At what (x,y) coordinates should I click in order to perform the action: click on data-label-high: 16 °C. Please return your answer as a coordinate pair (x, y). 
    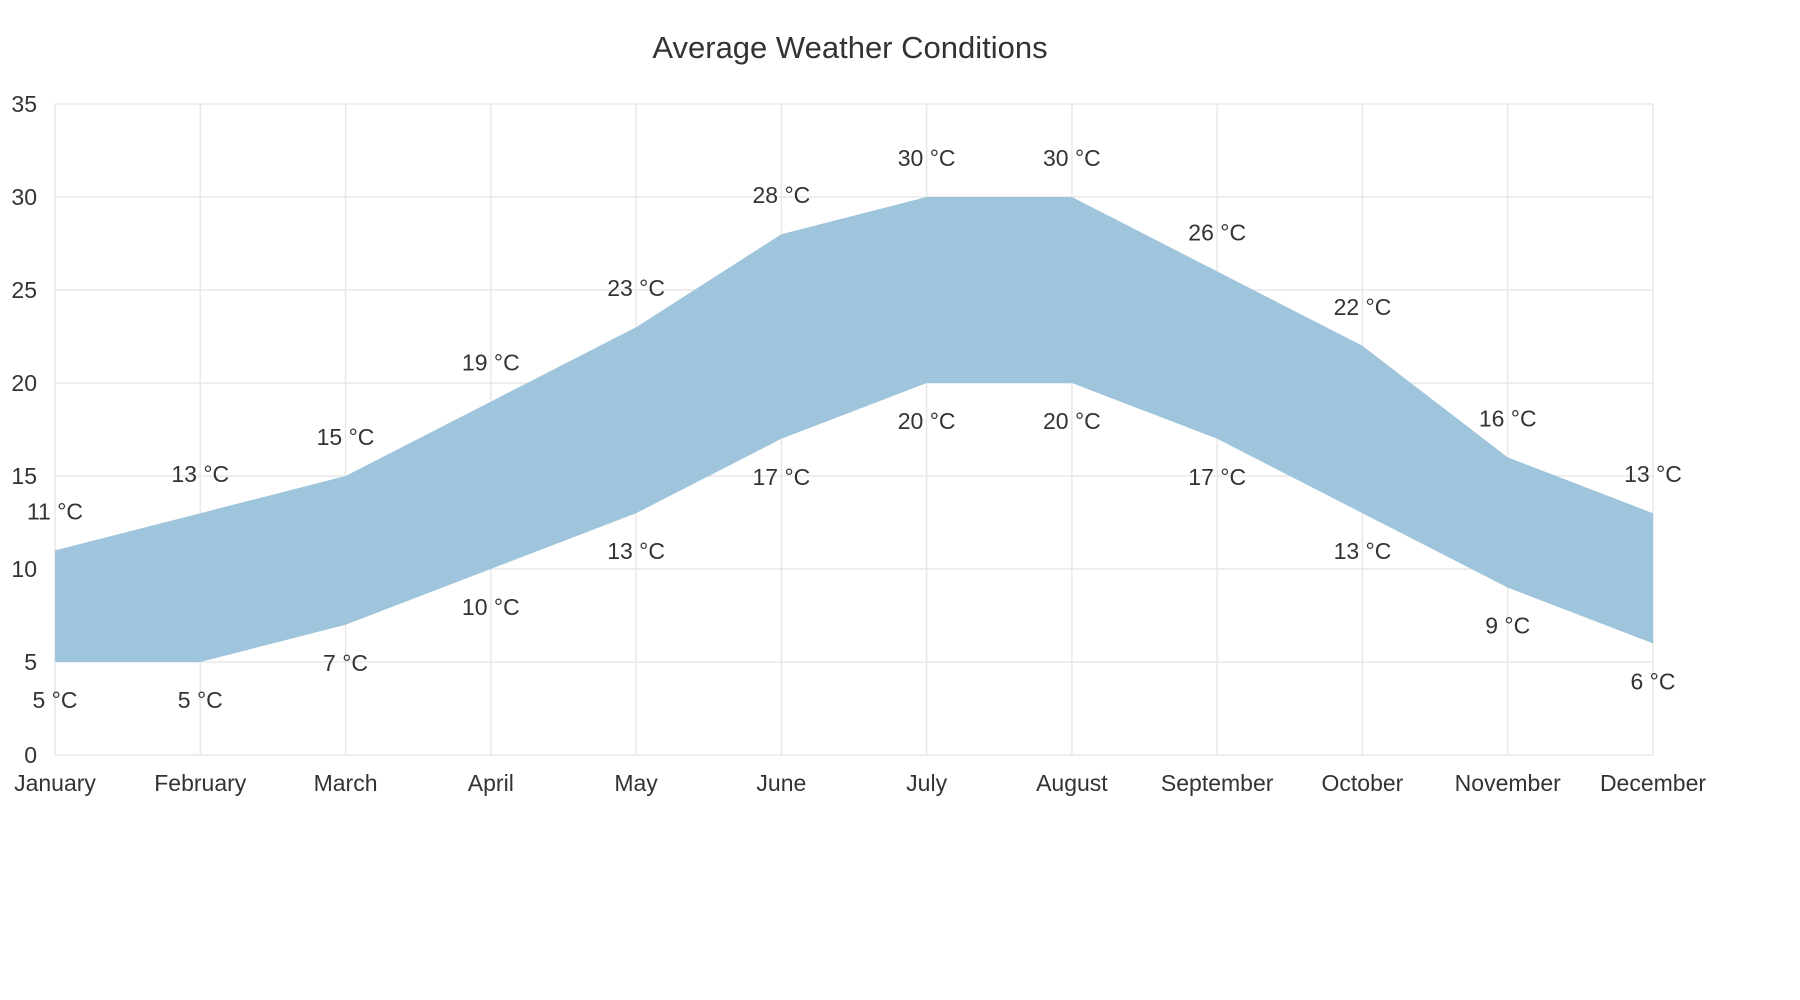
    Looking at the image, I should click on (1508, 418).